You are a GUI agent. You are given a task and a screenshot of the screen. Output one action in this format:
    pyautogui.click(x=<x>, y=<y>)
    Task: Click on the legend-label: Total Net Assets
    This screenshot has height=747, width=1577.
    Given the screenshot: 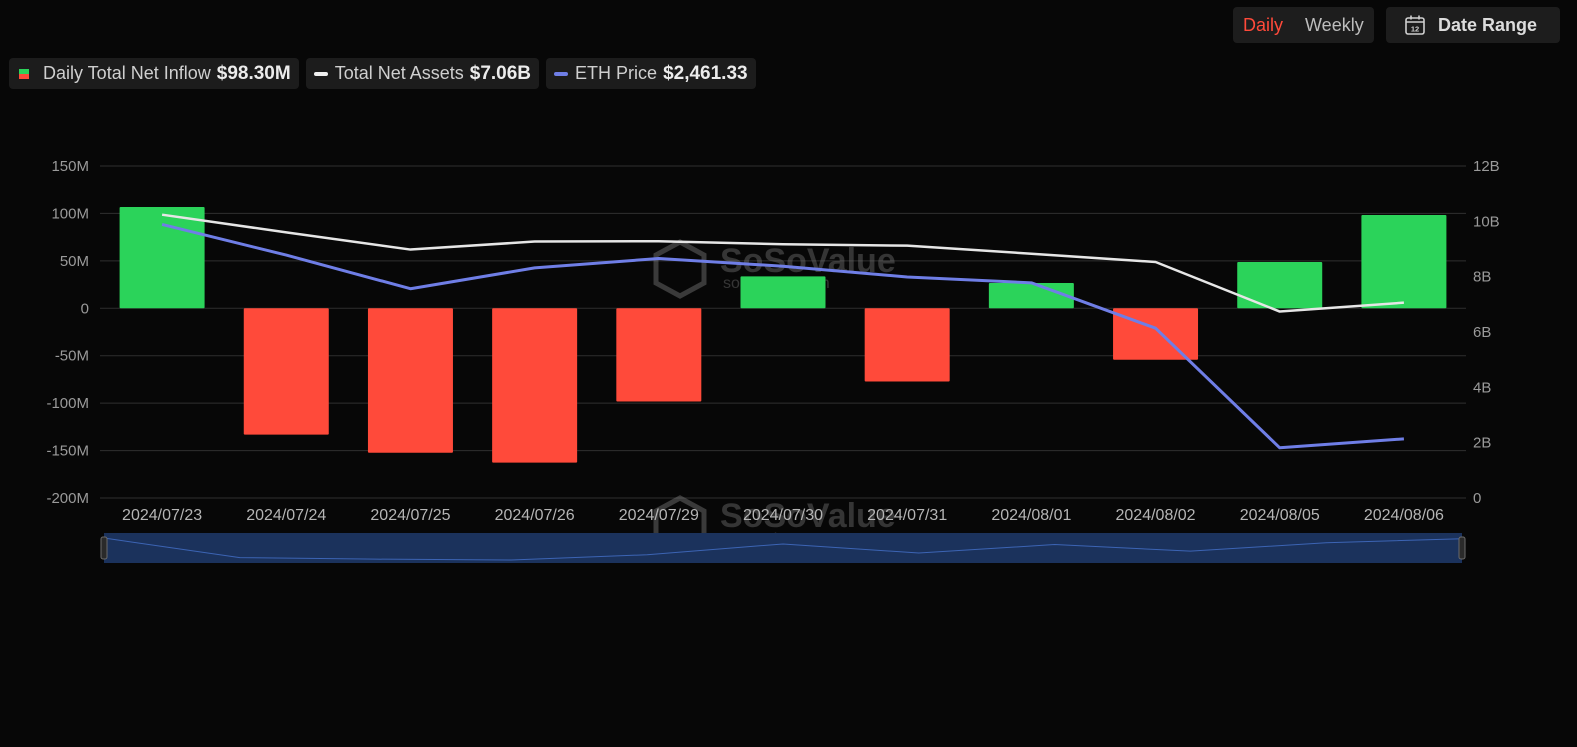 What is the action you would take?
    pyautogui.click(x=399, y=73)
    